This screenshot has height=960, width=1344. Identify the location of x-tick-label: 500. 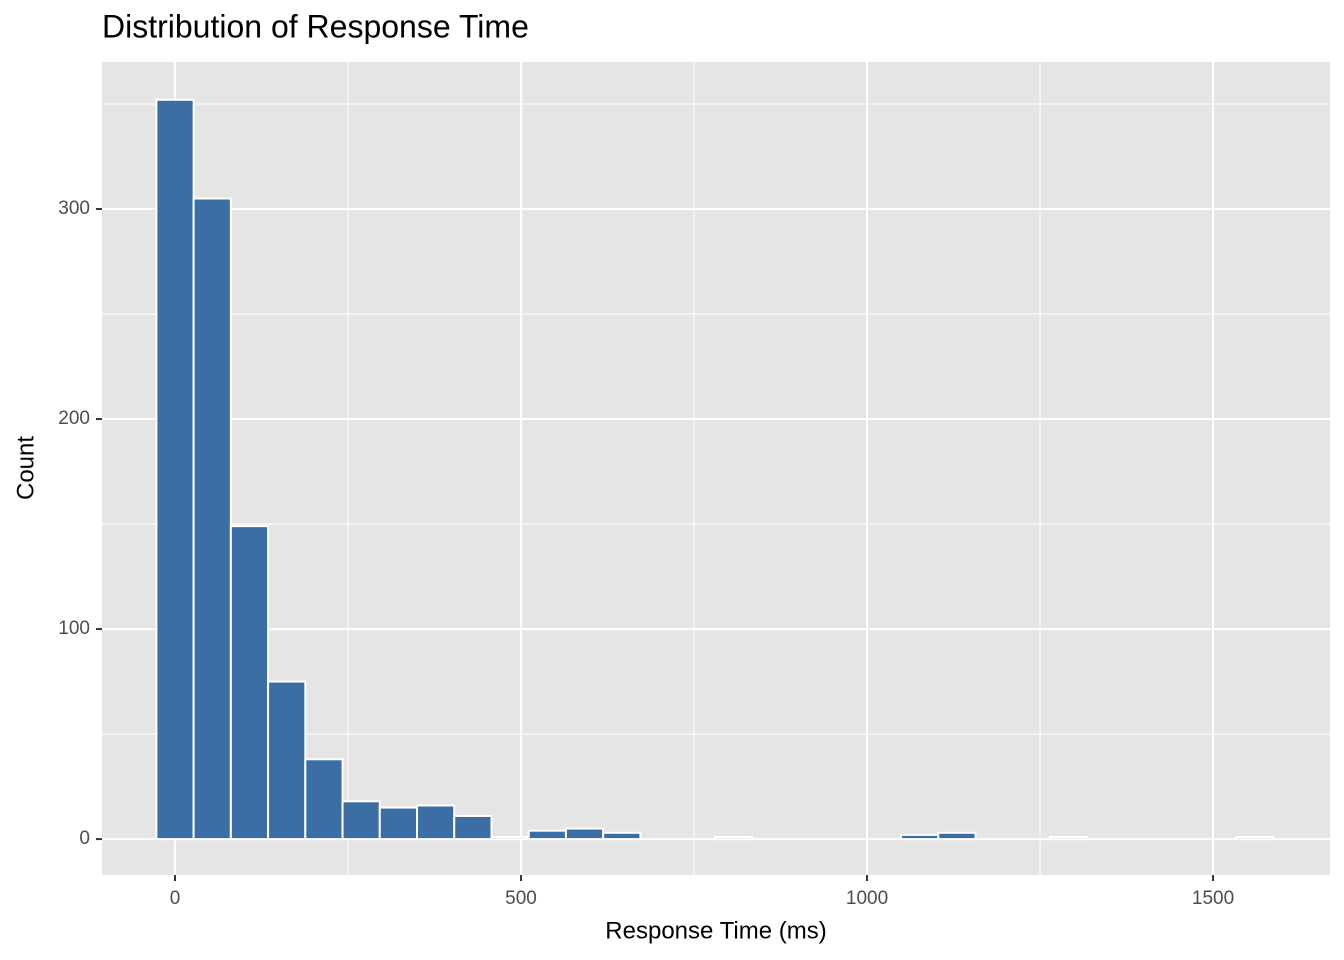
(521, 898).